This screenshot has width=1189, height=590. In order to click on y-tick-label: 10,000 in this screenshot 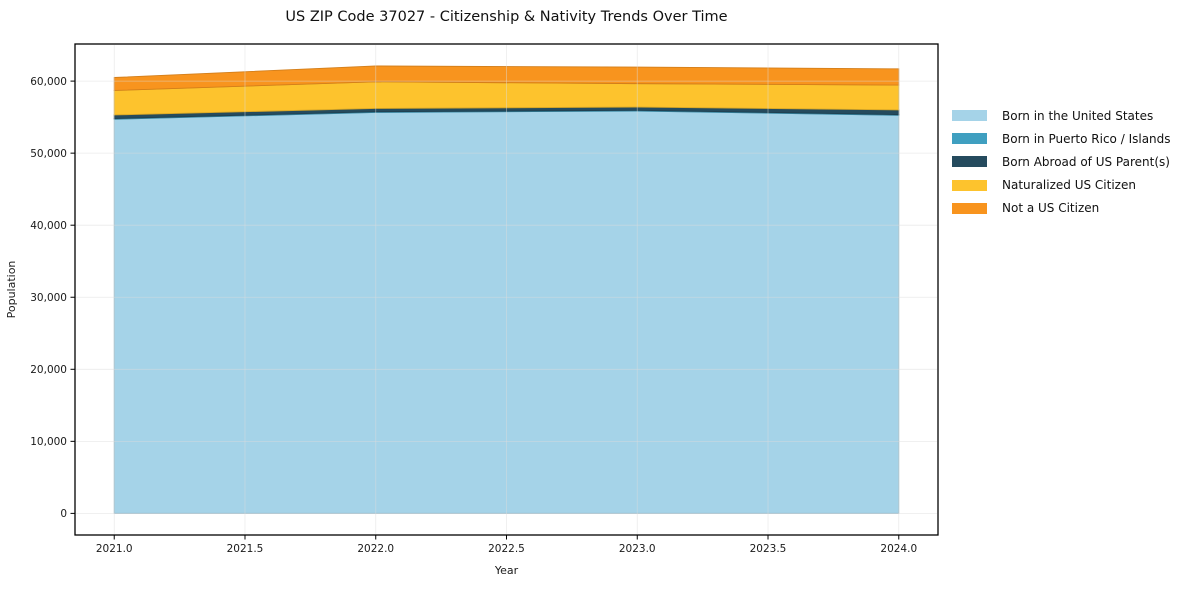, I will do `click(48, 442)`.